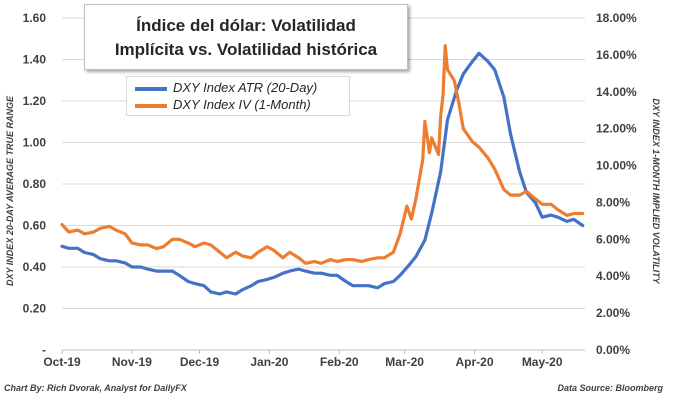 Image resolution: width=675 pixels, height=402 pixels. I want to click on left-tick-label: 0.80, so click(35, 184).